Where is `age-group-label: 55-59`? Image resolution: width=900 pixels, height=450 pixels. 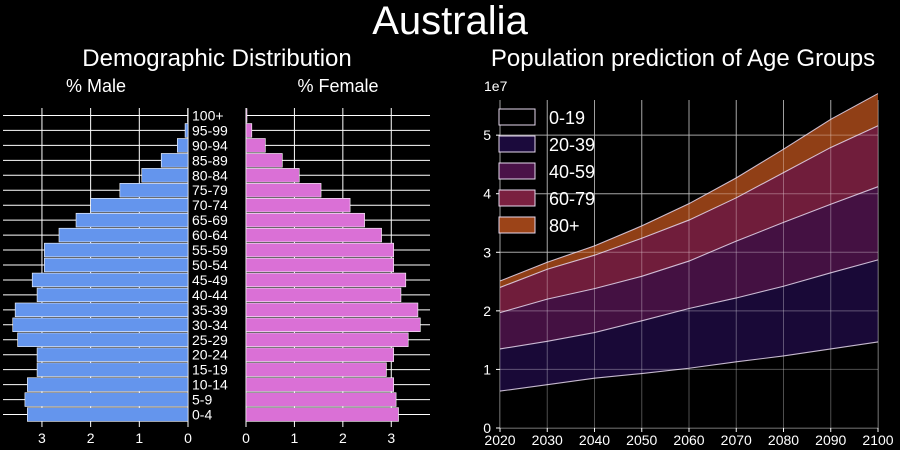
age-group-label: 55-59 is located at coordinates (210, 250).